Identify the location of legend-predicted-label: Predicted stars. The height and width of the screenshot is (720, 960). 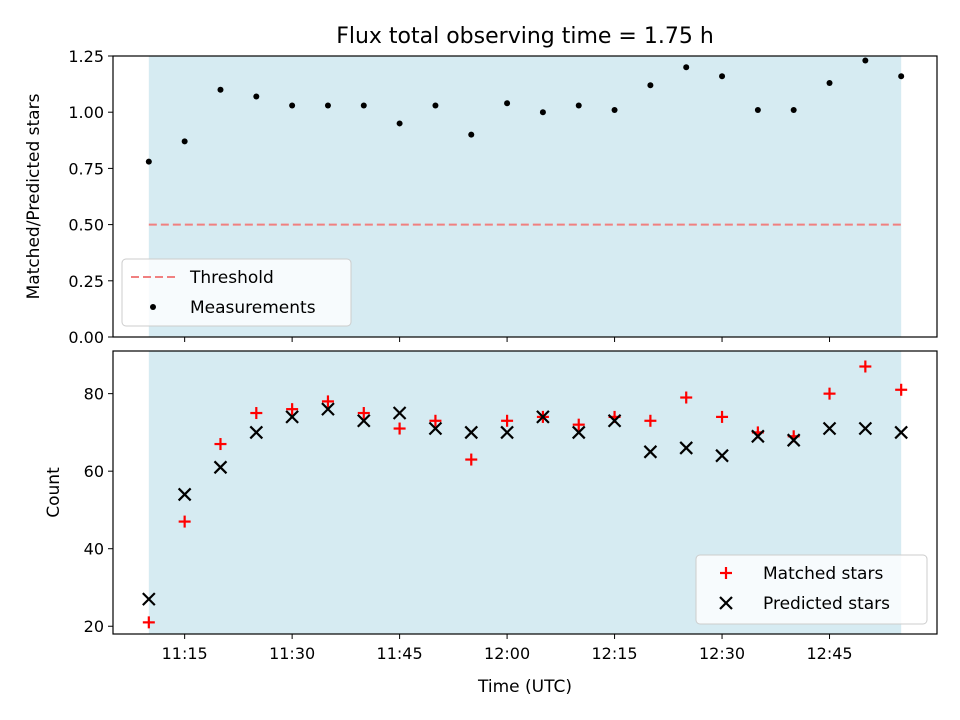
(826, 604).